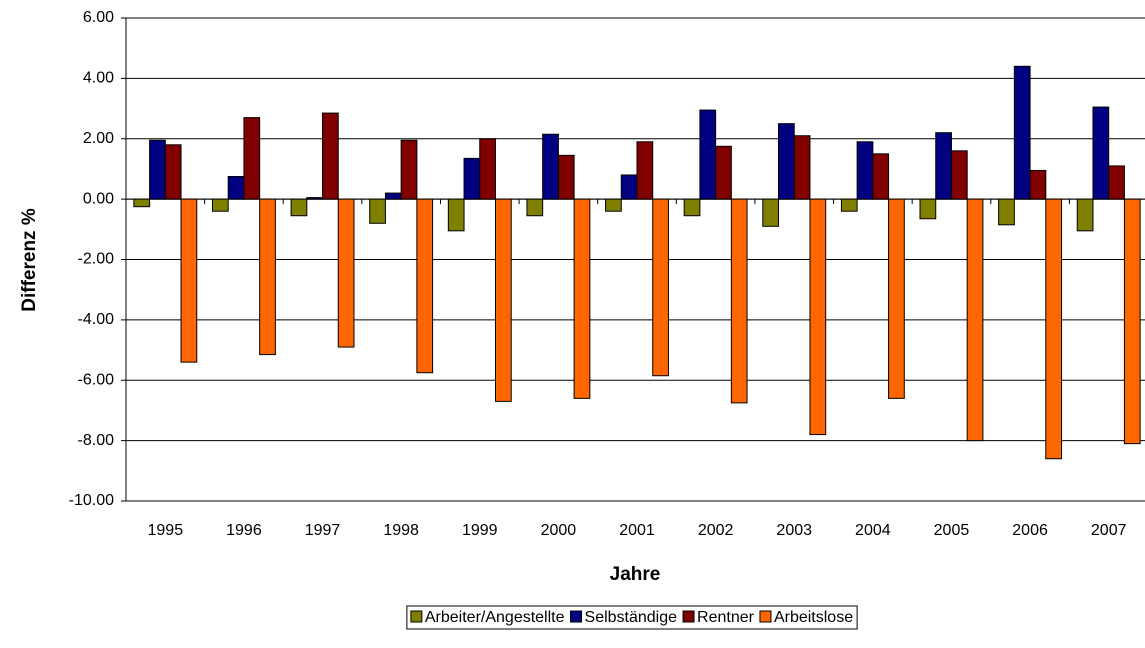 Image resolution: width=1145 pixels, height=648 pixels. Describe the element at coordinates (1109, 530) in the screenshot. I see `x-tick-label: 2007` at that location.